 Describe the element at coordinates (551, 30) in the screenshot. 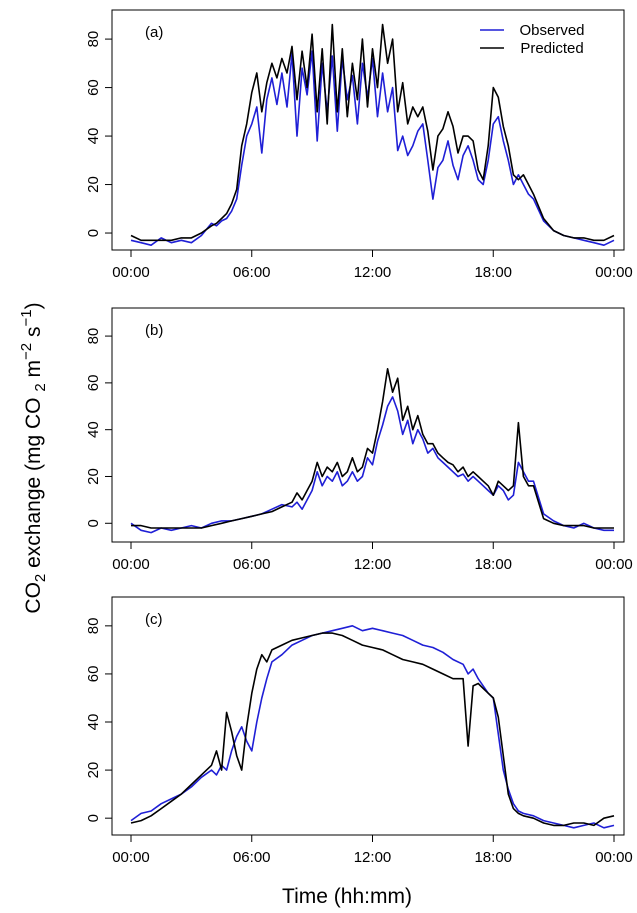

I see `legend-label-observed: Observed` at that location.